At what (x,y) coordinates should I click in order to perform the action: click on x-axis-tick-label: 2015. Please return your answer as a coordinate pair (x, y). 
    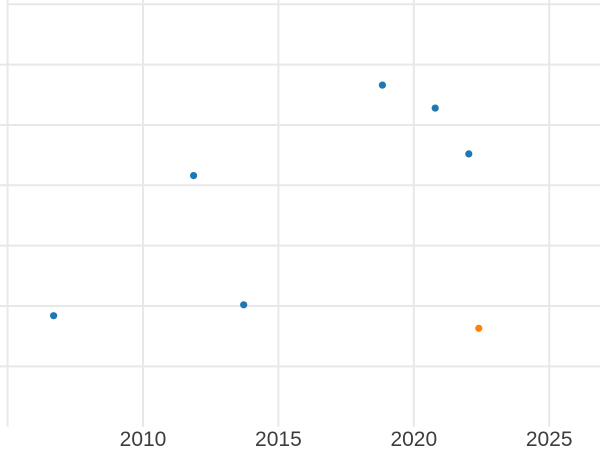
    Looking at the image, I should click on (278, 439).